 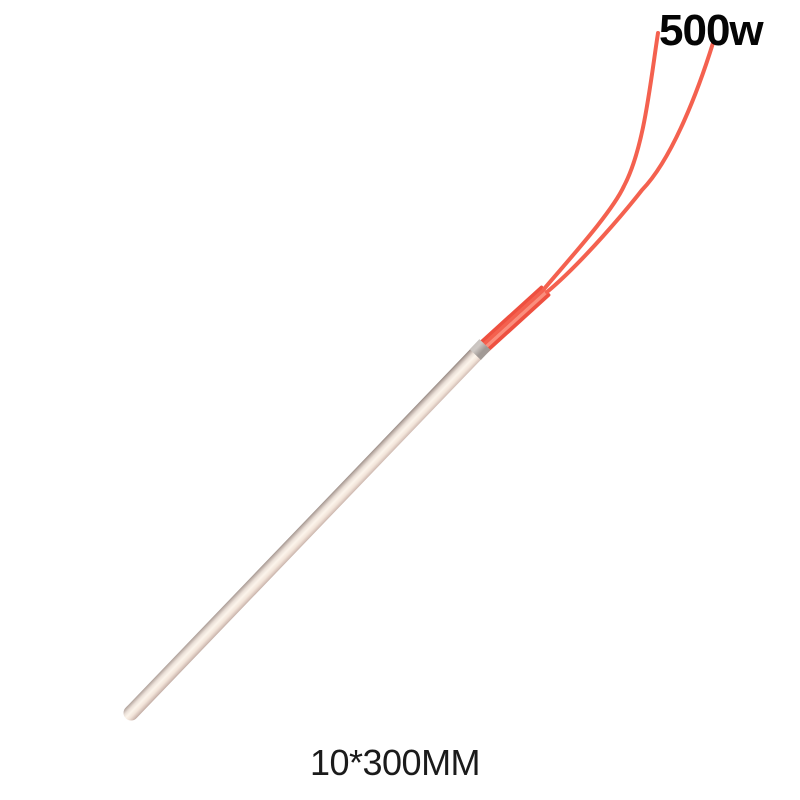 I want to click on lead-wires, so click(x=628, y=162).